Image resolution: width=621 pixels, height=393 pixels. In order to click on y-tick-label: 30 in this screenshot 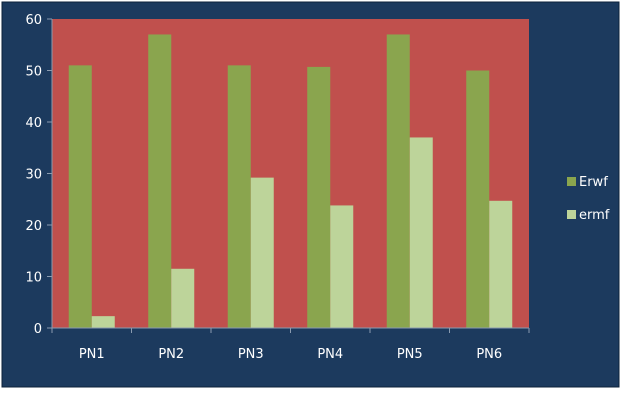, I will do `click(33, 175)`.